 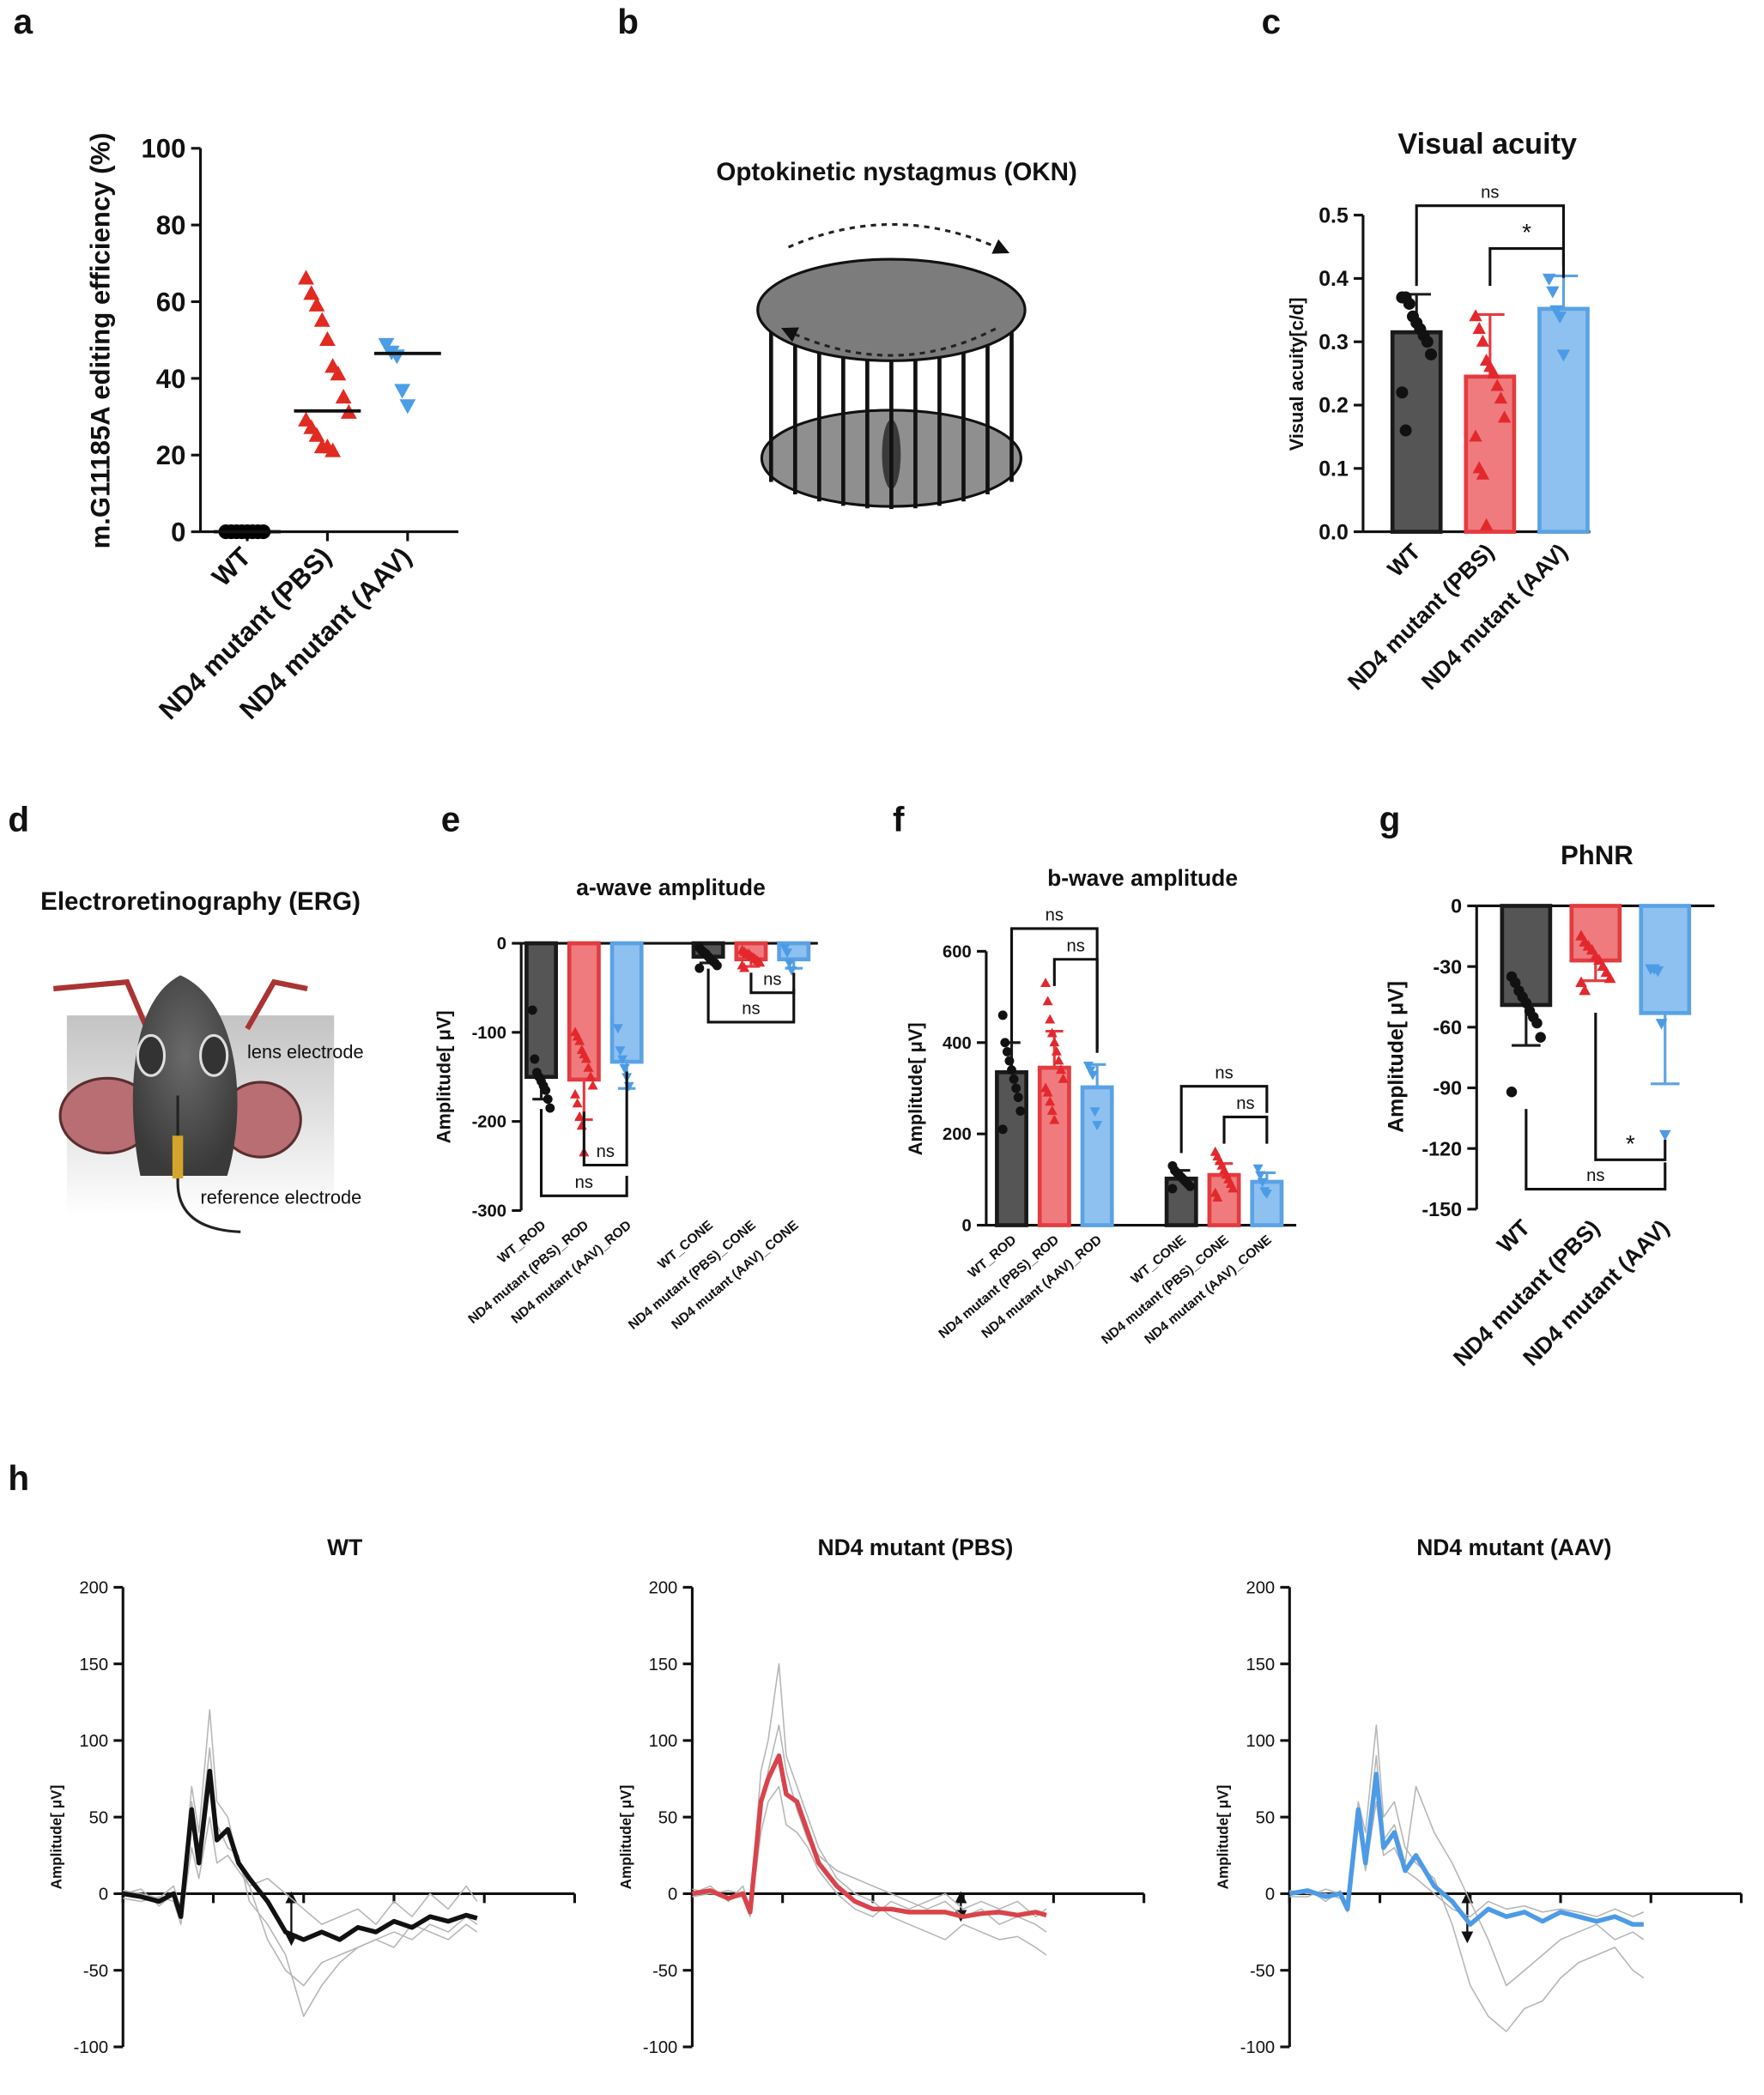 What do you see at coordinates (628, 21) in the screenshot?
I see `panel-label: b` at bounding box center [628, 21].